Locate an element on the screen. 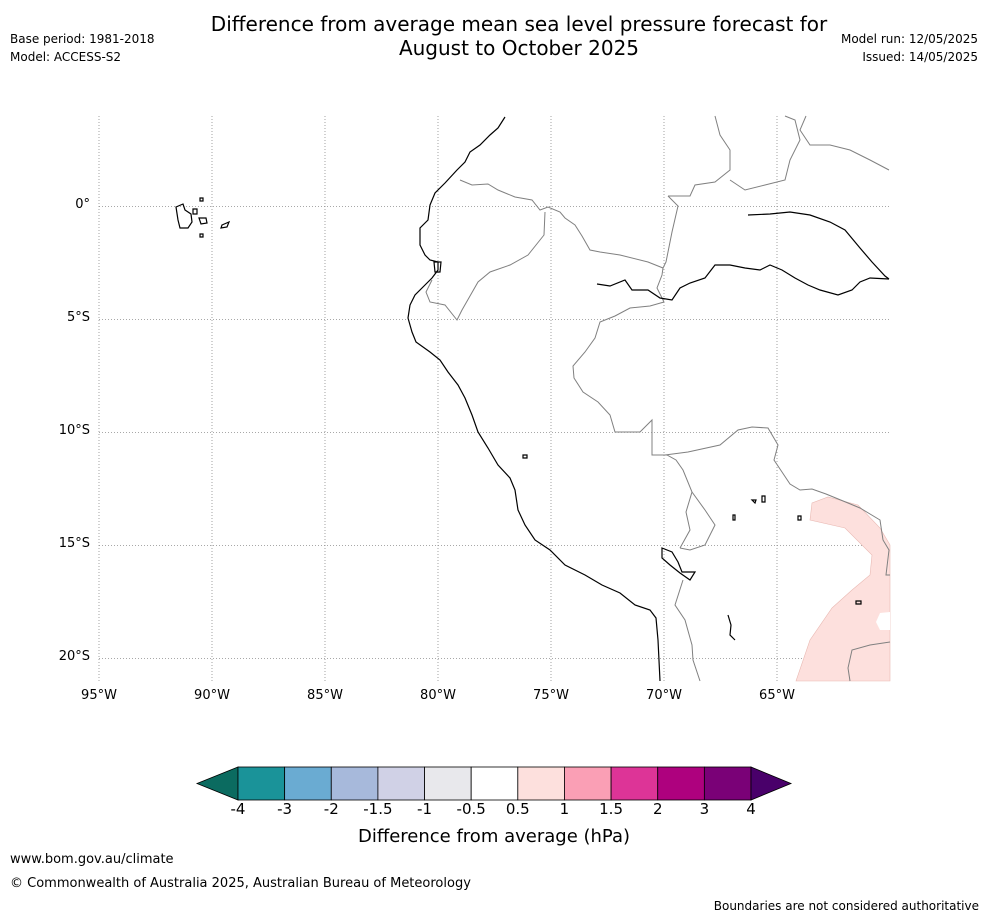 This screenshot has width=988, height=919. colorbar-tick-label: 2 is located at coordinates (657, 809).